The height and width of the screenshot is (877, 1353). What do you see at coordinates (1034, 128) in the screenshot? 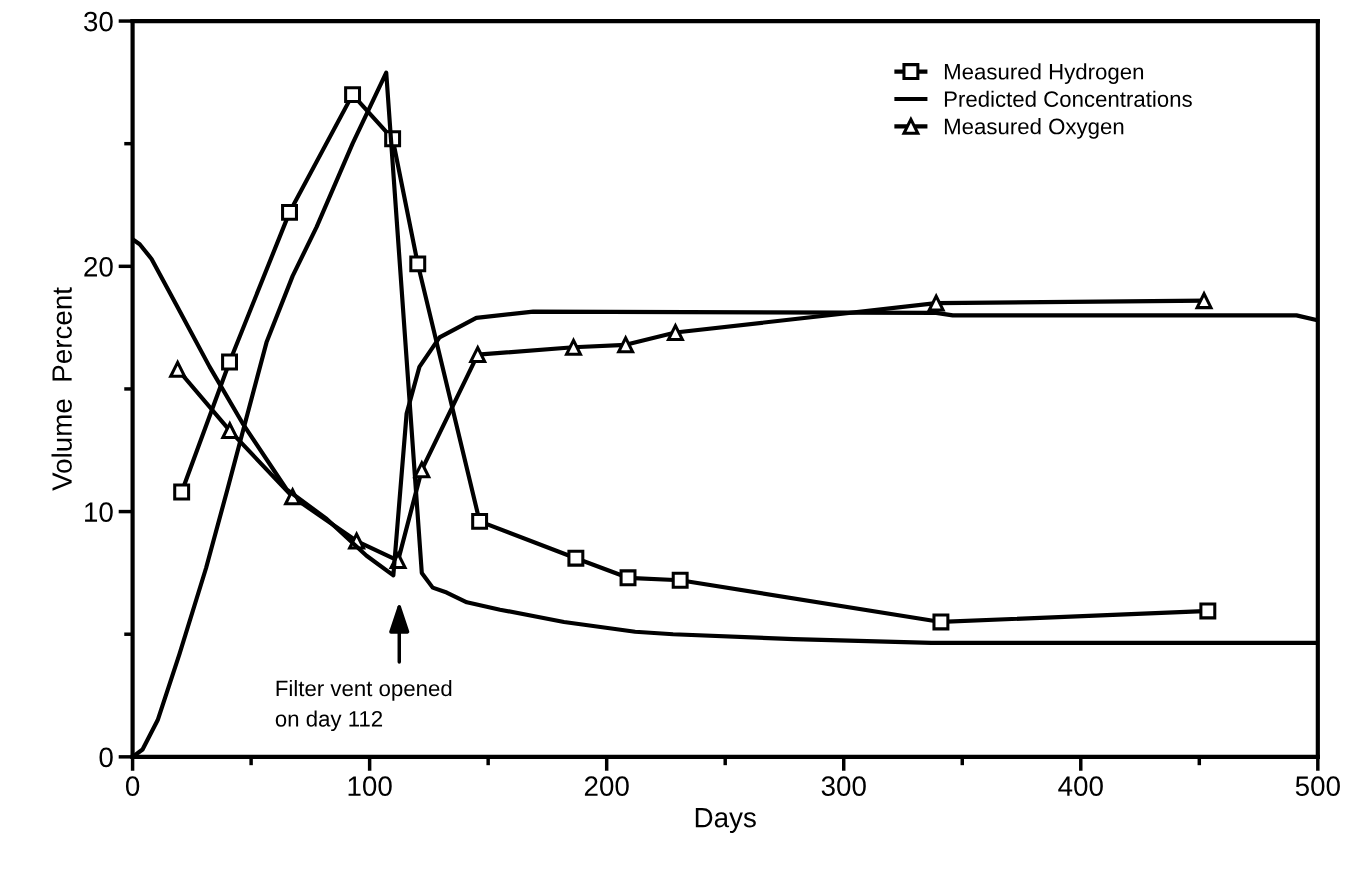
I see `legend-label: Measured Oxygen` at bounding box center [1034, 128].